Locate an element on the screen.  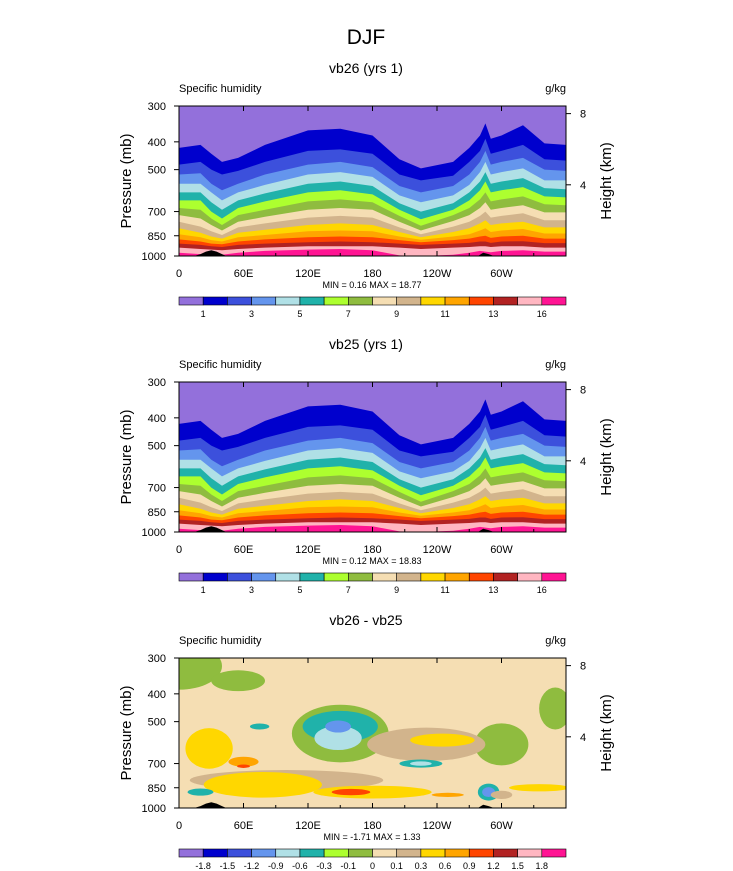
colorbar-tick-label: 1.8 is located at coordinates (542, 866).